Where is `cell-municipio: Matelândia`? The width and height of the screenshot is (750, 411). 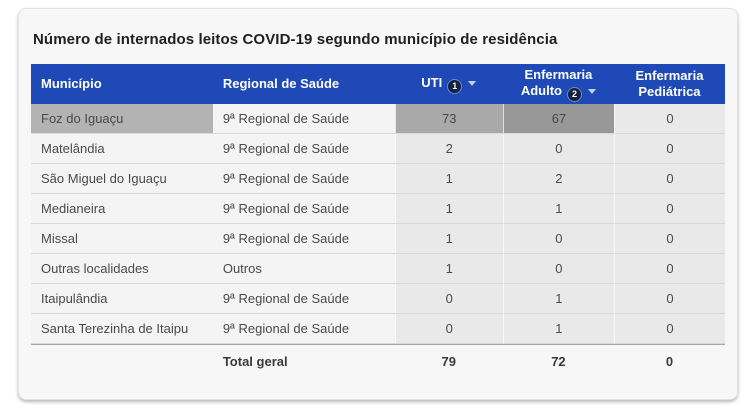 cell-municipio: Matelândia is located at coordinates (122, 149).